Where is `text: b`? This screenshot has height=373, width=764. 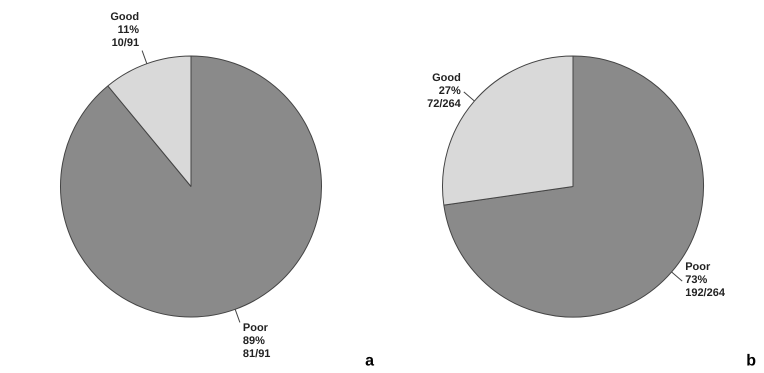
text: b is located at coordinates (751, 361).